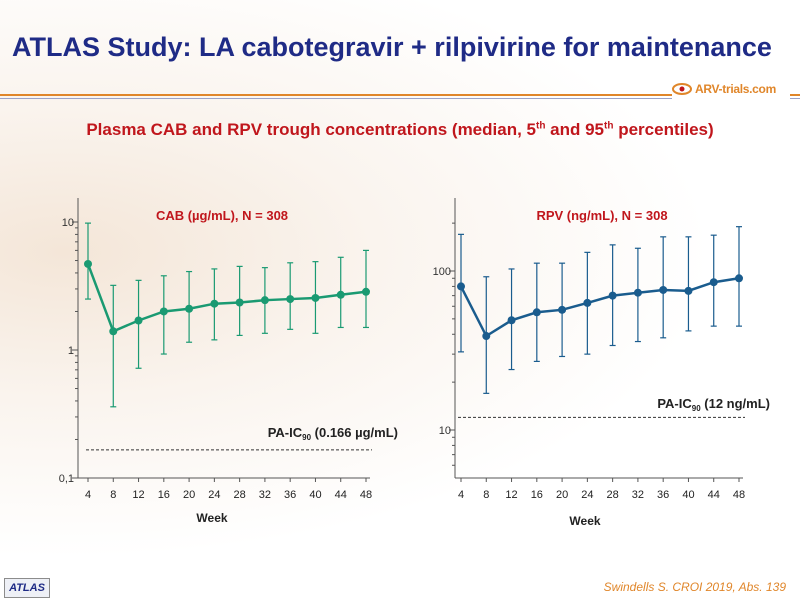 This screenshot has height=600, width=800. I want to click on cab-x-tick-label: 20, so click(189, 495).